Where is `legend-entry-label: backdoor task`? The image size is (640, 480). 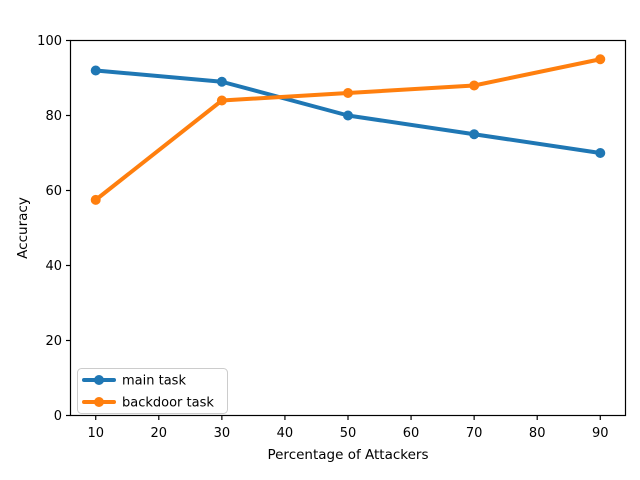 legend-entry-label: backdoor task is located at coordinates (168, 403).